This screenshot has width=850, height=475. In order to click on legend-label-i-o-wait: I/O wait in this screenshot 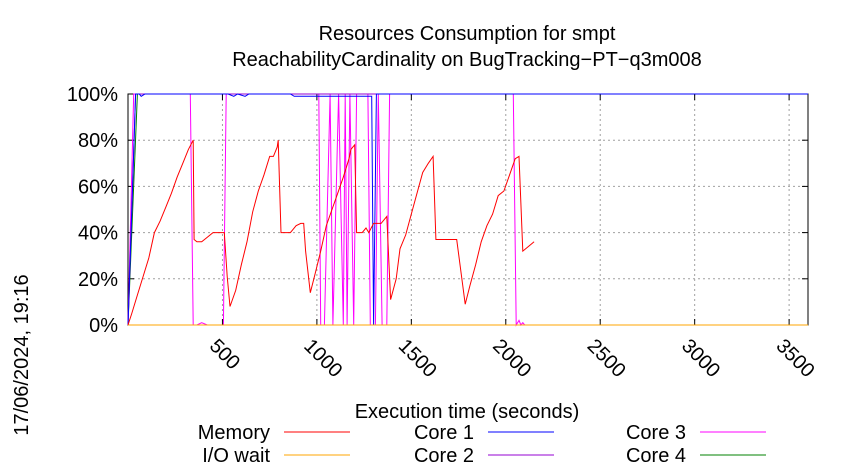, I will do `click(236, 456)`.